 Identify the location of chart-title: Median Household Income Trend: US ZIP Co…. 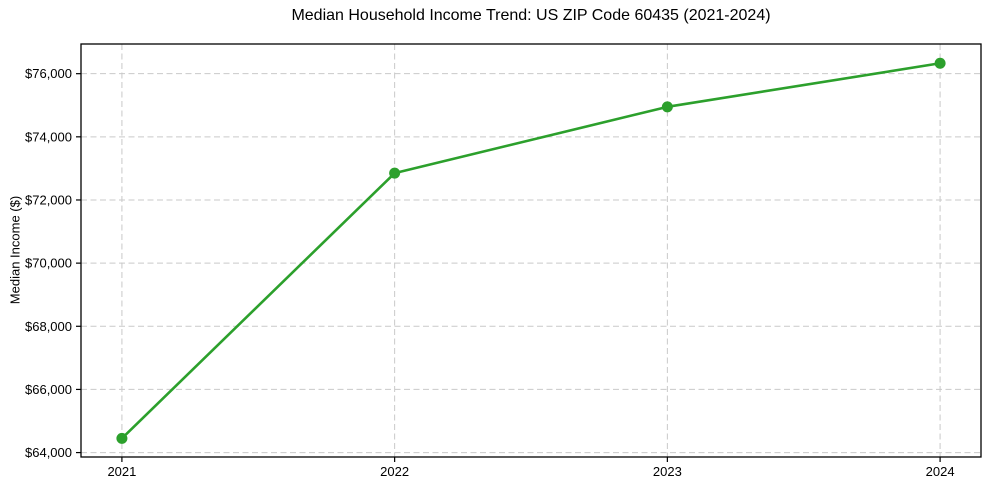
(531, 15).